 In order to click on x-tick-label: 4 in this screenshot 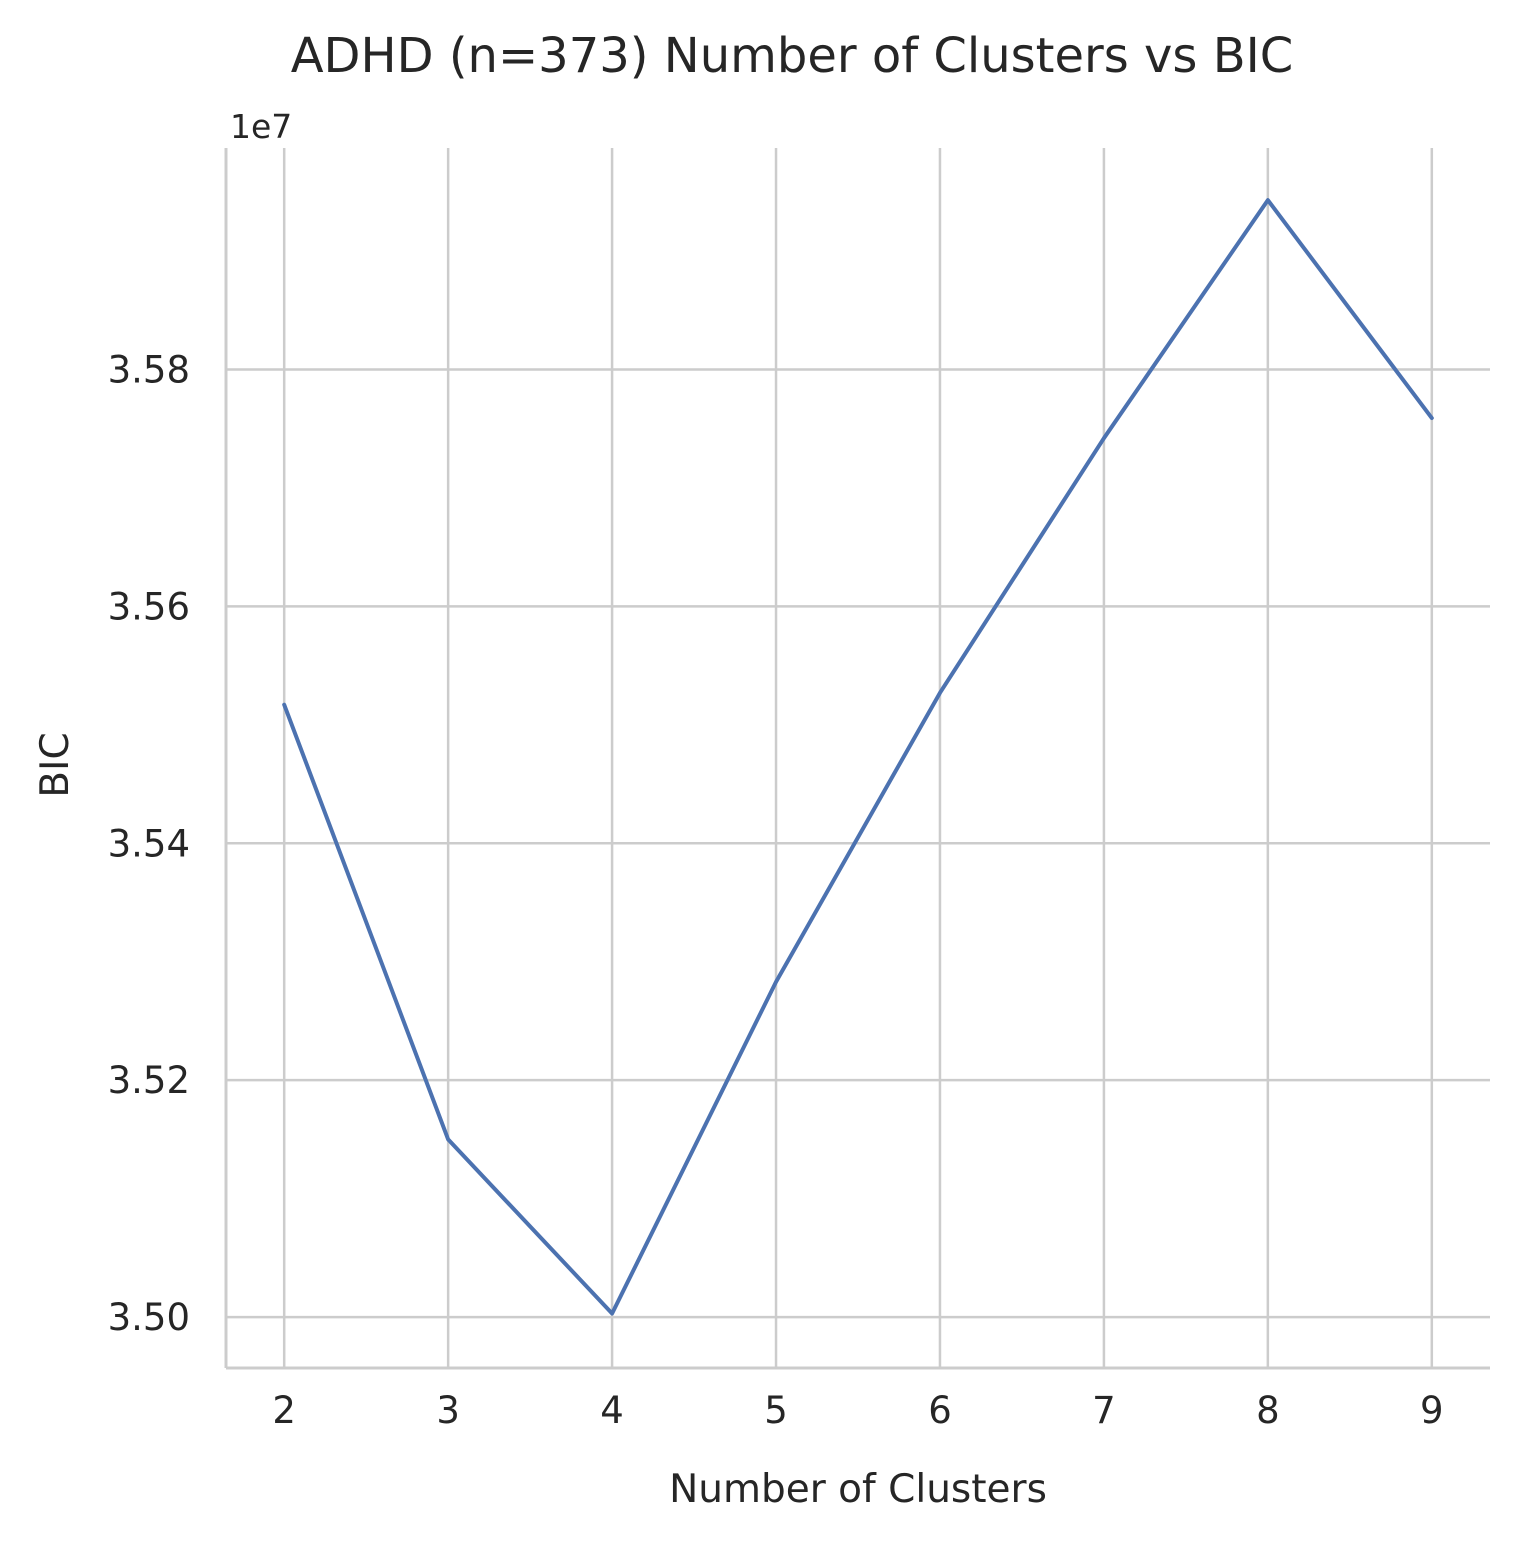, I will do `click(612, 1410)`.